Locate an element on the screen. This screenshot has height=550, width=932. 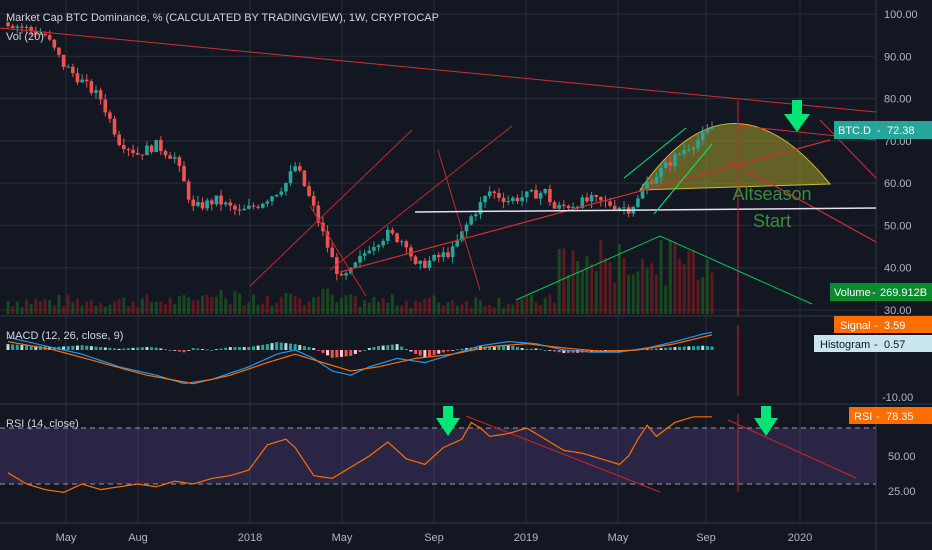
rsi-label: RSI is located at coordinates (863, 417).